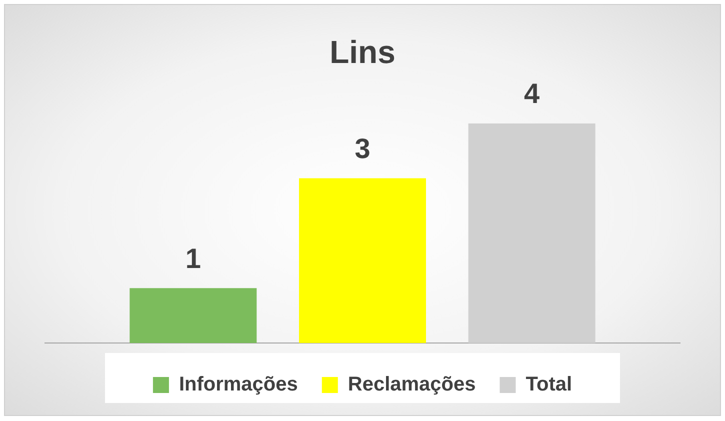  Describe the element at coordinates (412, 385) in the screenshot. I see `legend-label: Reclamações` at that location.